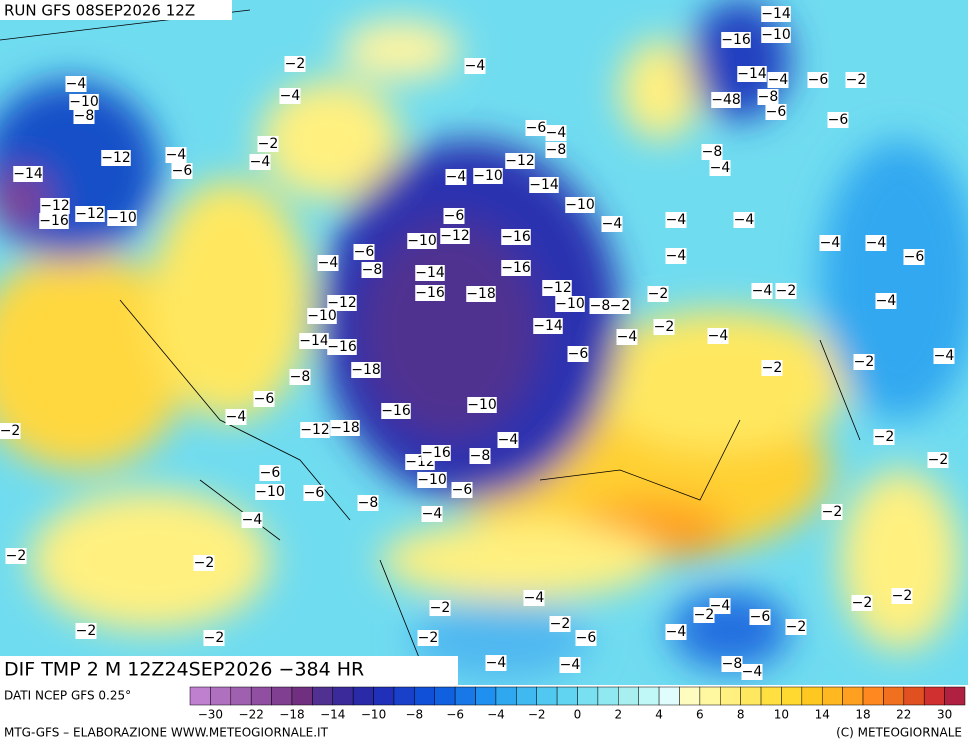 The height and width of the screenshot is (745, 968). What do you see at coordinates (781, 715) in the screenshot?
I see `colorbar-label: 10` at bounding box center [781, 715].